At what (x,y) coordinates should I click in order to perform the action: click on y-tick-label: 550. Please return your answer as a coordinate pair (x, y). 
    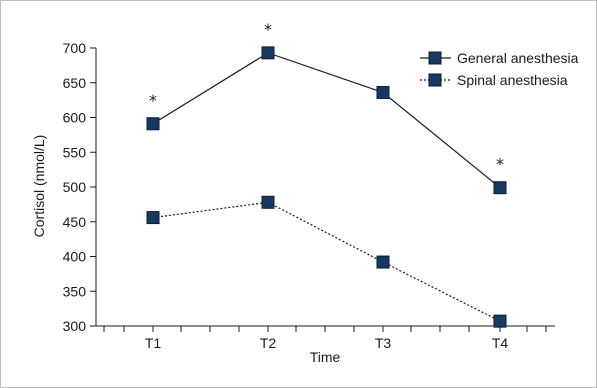
    Looking at the image, I should click on (75, 152).